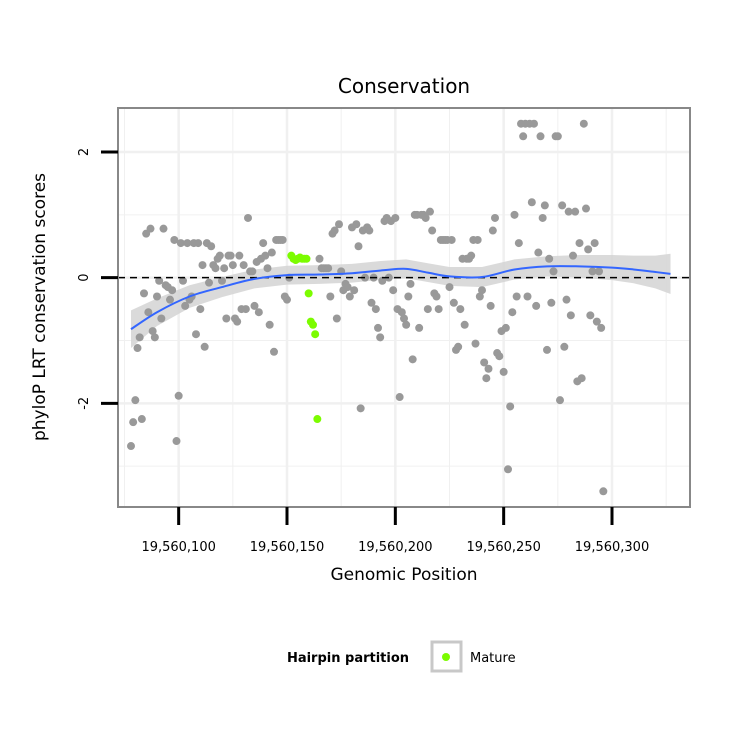 The height and width of the screenshot is (750, 750). What do you see at coordinates (287, 547) in the screenshot?
I see `x-tick-label: 19,560,150` at bounding box center [287, 547].